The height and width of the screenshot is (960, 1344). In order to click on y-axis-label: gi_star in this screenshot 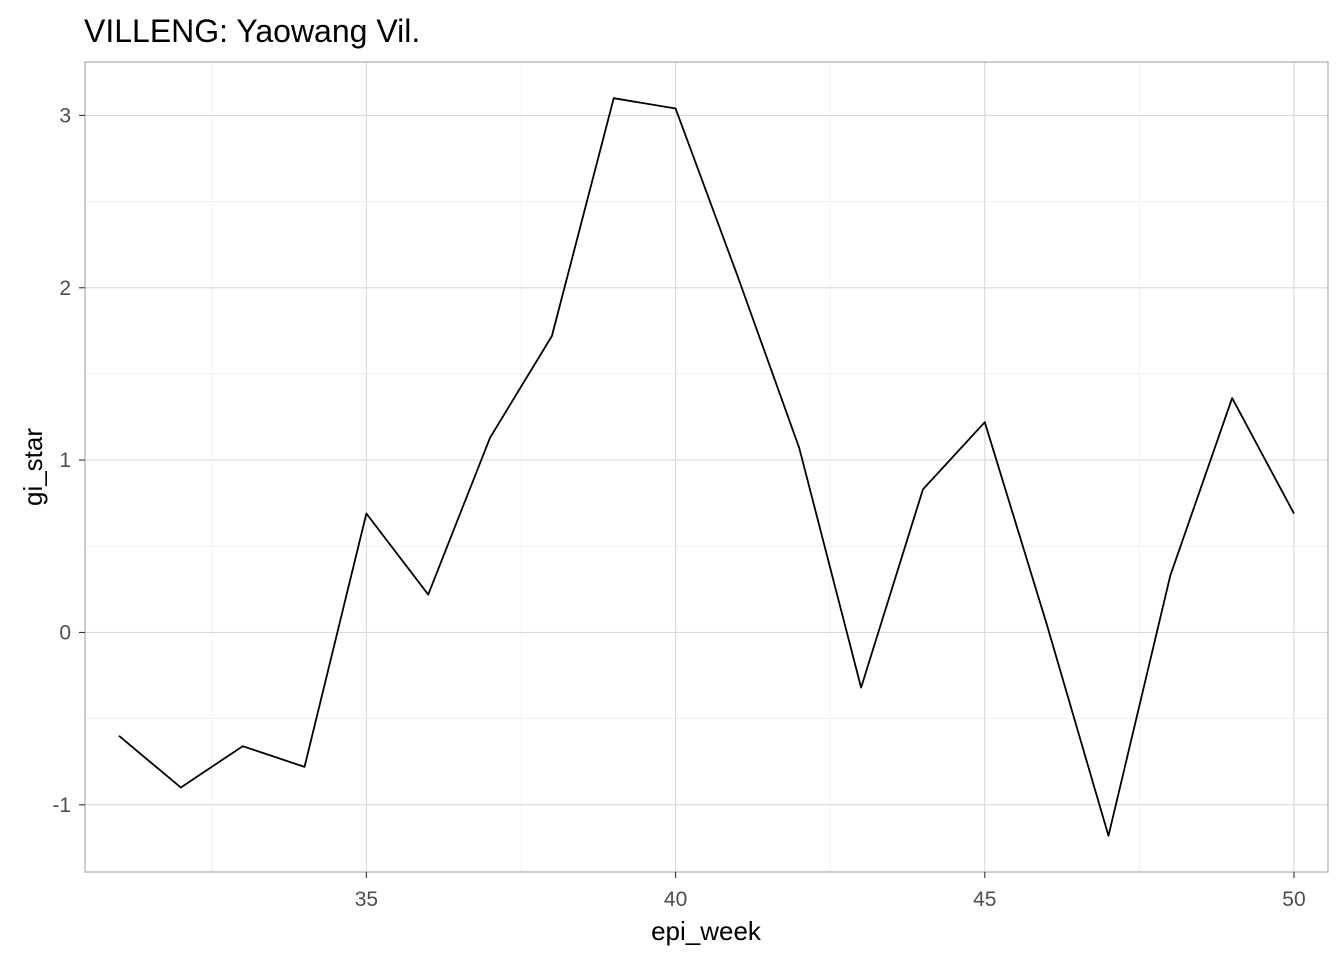, I will do `click(33, 467)`.